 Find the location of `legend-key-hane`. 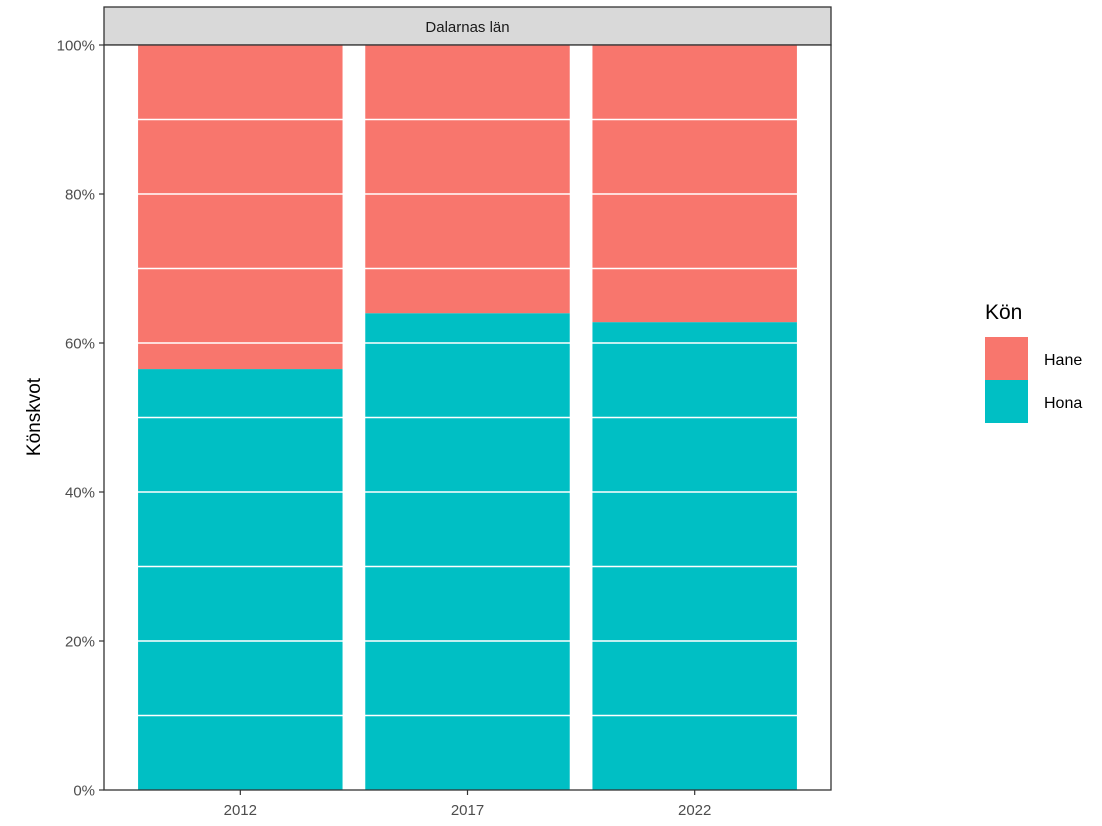

legend-key-hane is located at coordinates (1006, 358).